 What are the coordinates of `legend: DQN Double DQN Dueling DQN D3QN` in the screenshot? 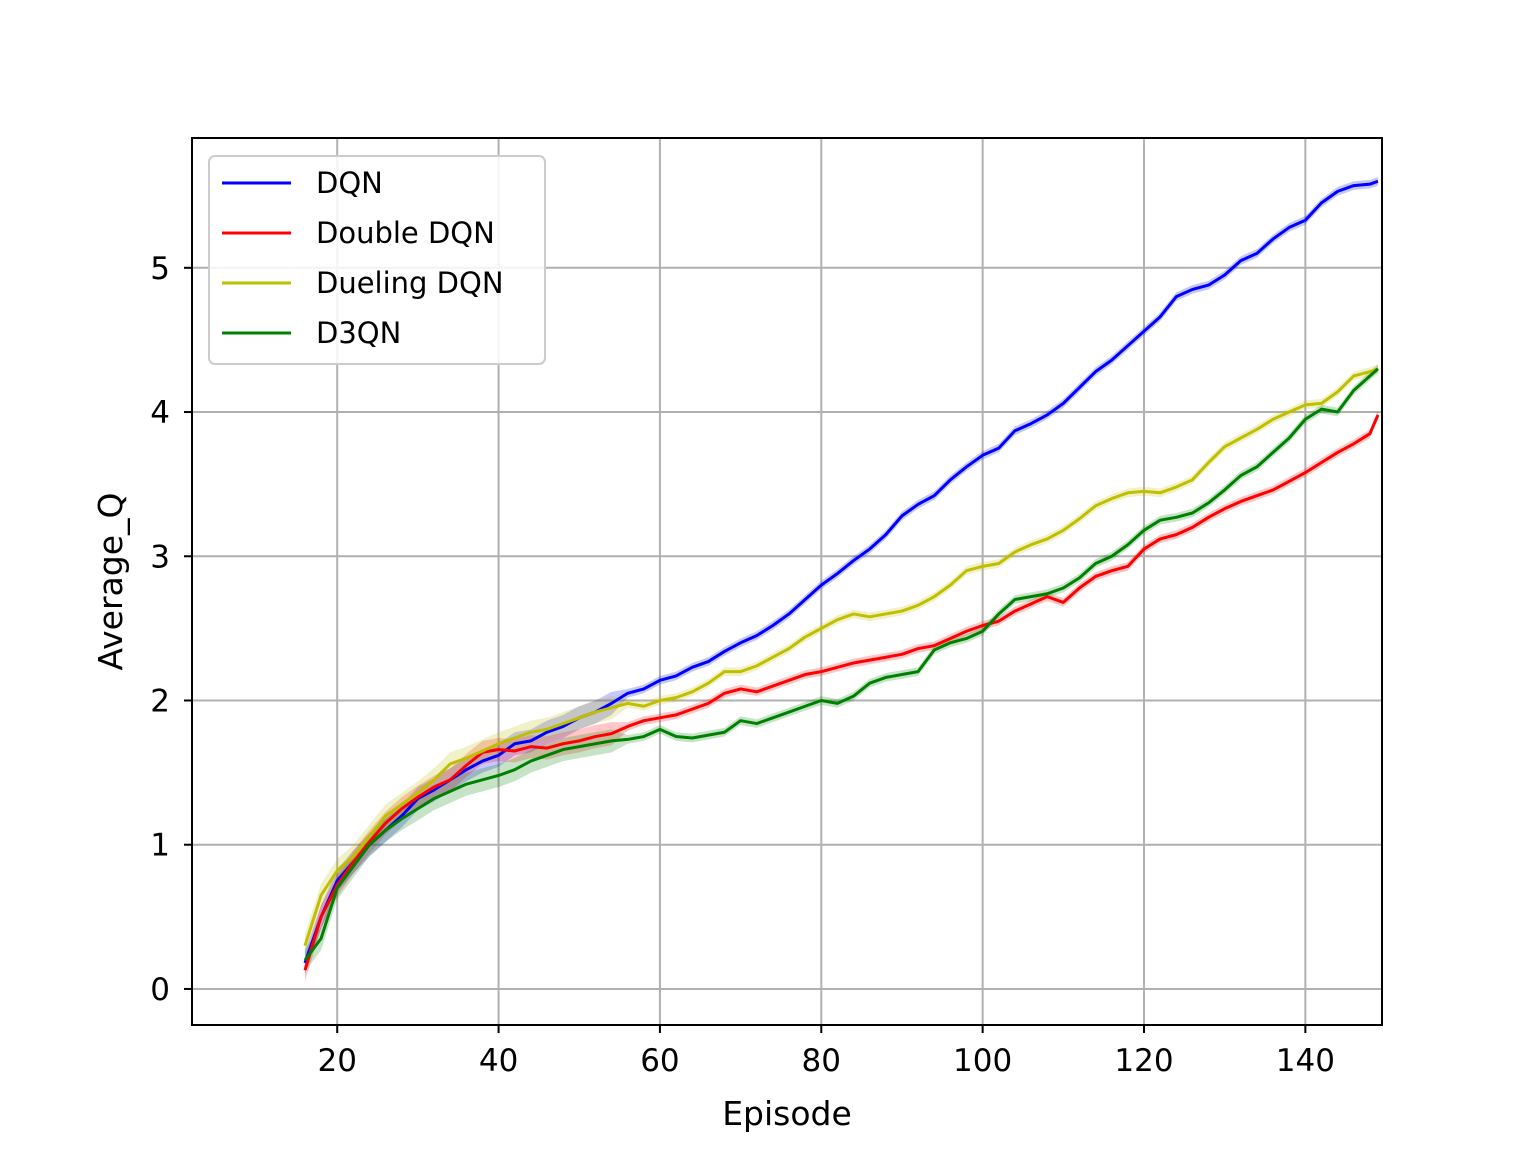 It's located at (377, 260).